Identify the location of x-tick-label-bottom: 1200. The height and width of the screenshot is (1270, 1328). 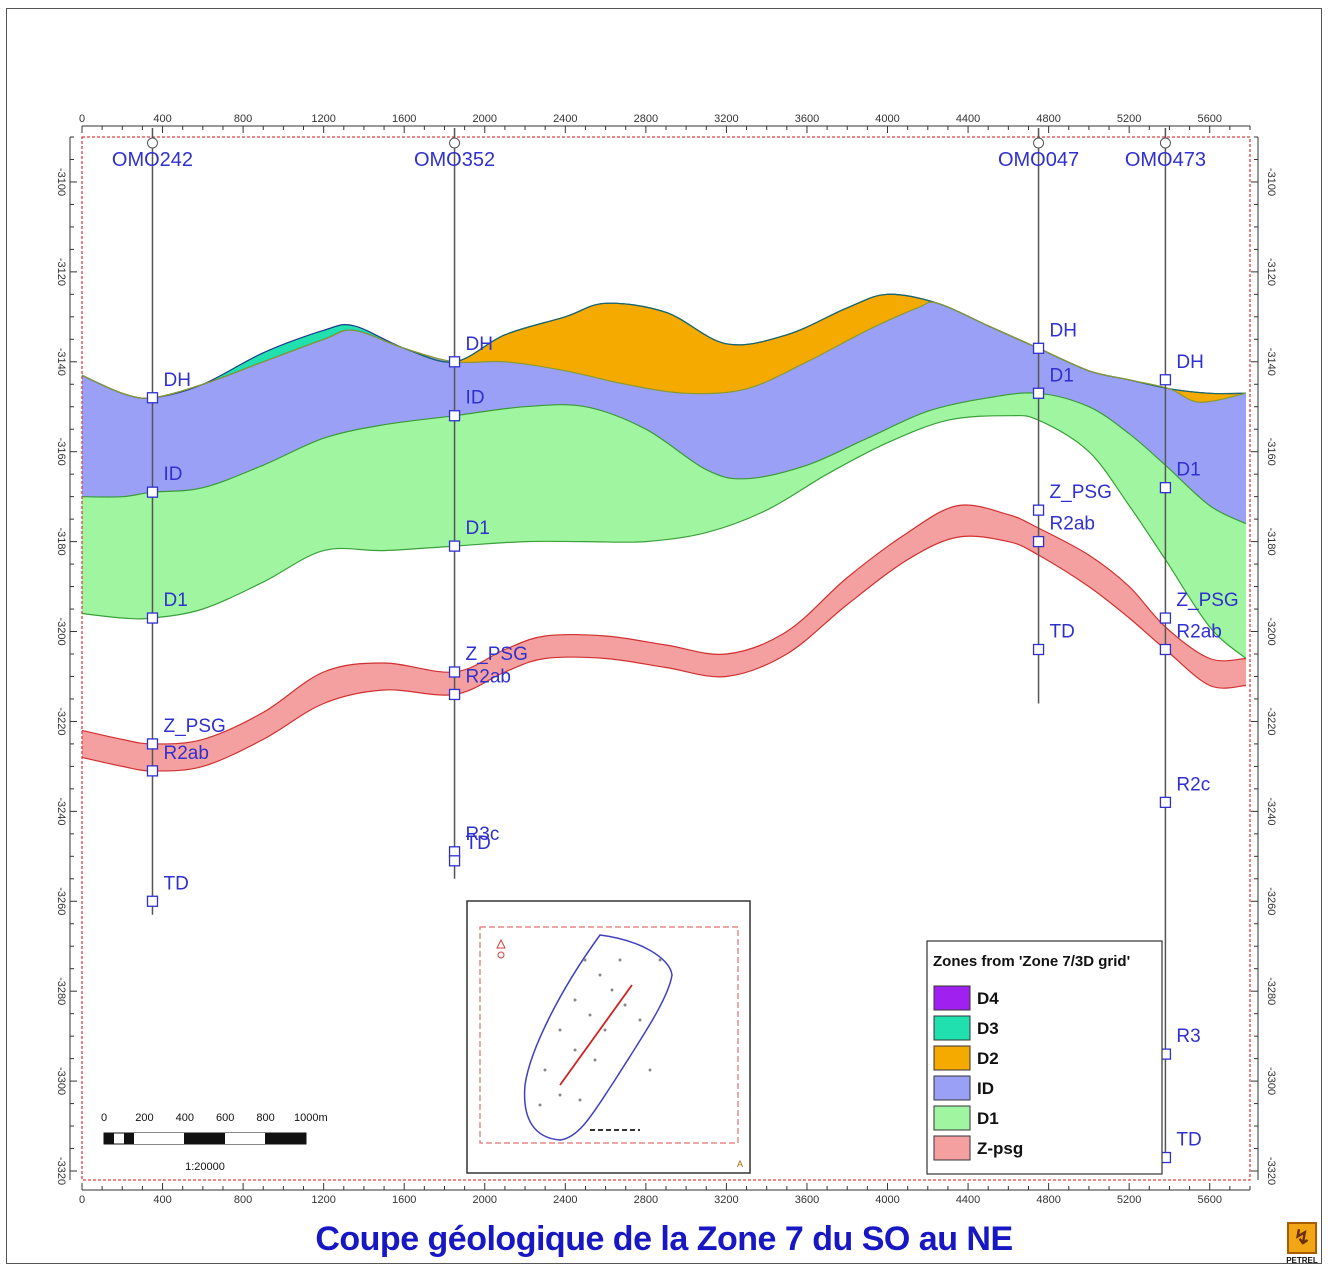
(323, 1200).